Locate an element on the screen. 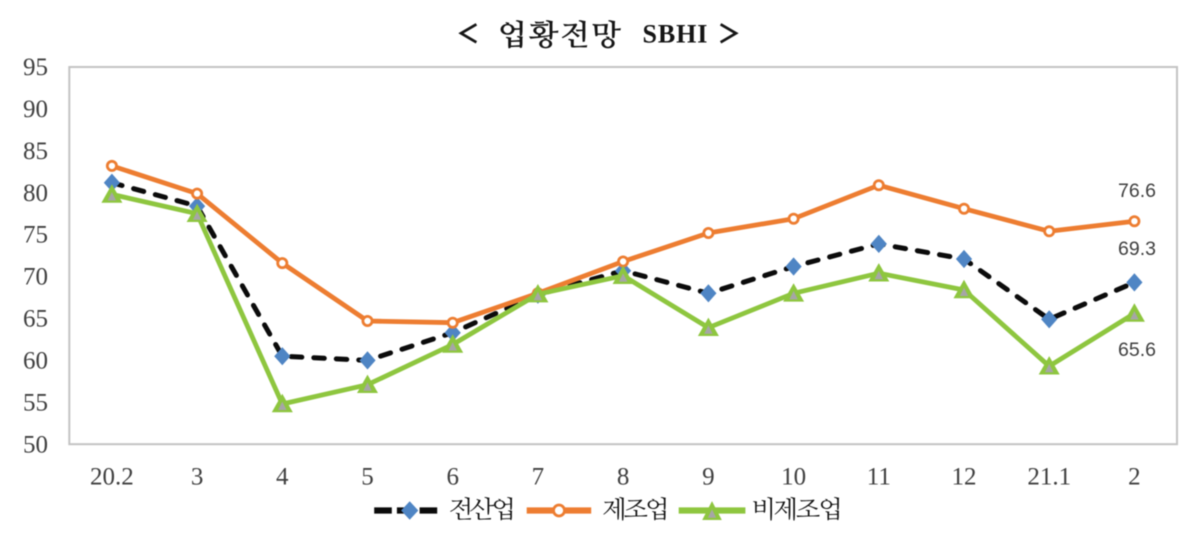  svg-text: 69.3 is located at coordinates (1137, 249).